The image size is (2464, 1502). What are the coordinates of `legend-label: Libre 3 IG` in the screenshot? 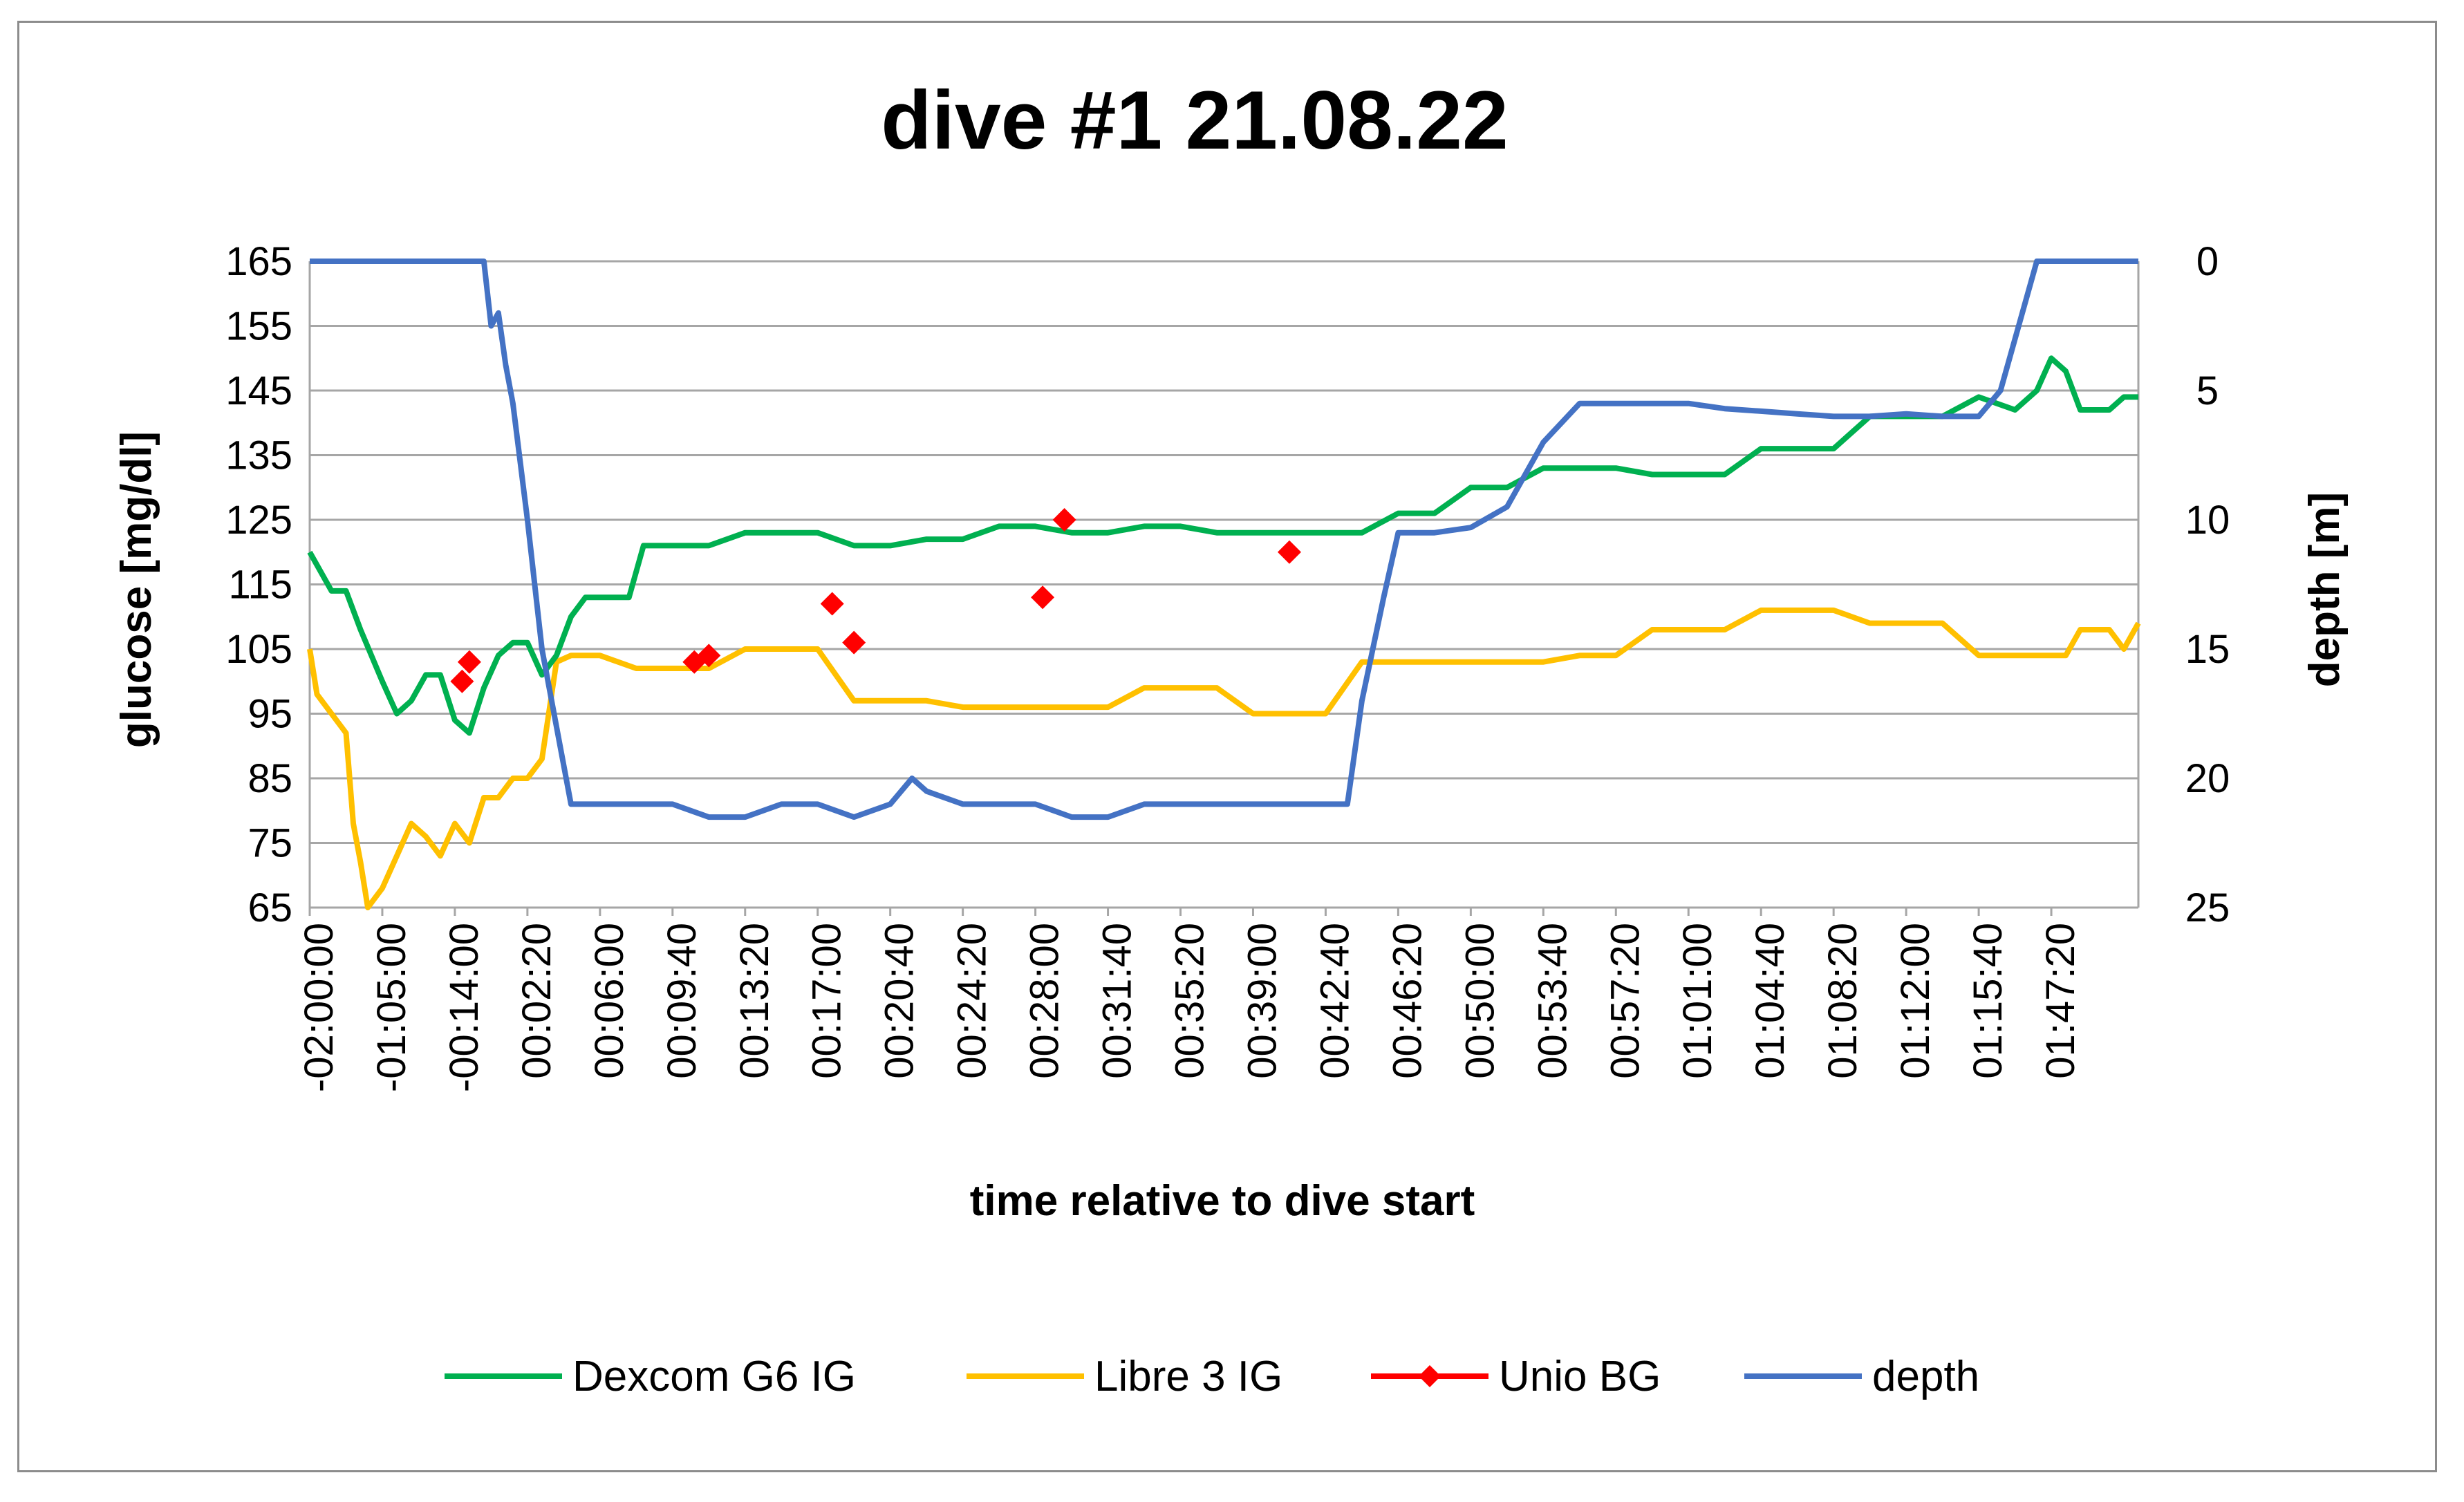 It's located at (1188, 1376).